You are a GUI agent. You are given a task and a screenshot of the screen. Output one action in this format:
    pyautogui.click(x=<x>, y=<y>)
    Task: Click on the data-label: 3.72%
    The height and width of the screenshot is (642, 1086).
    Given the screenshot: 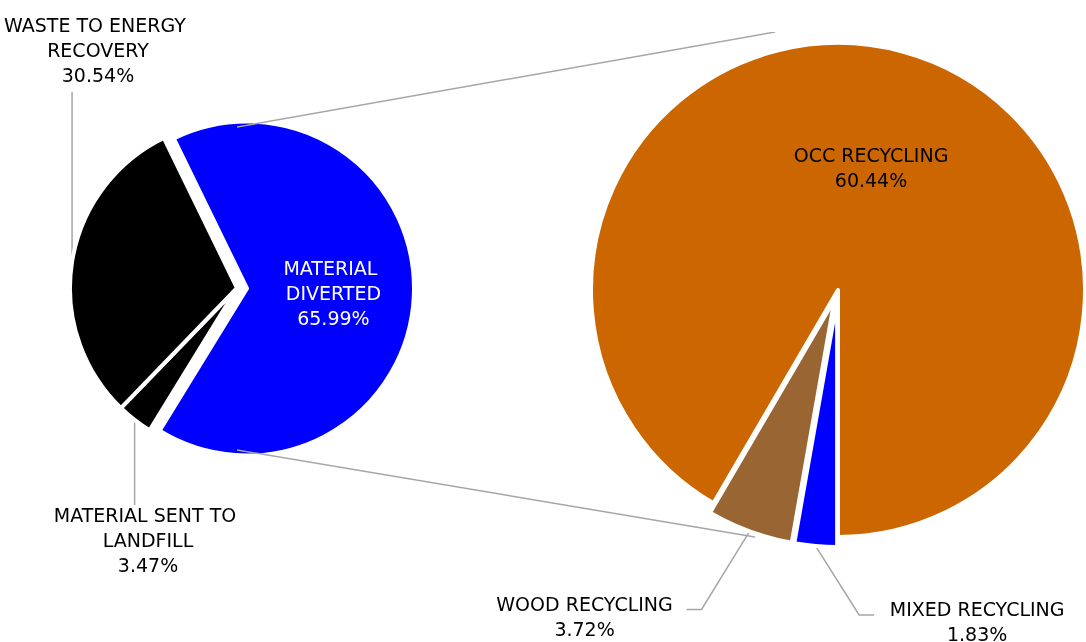 What is the action you would take?
    pyautogui.click(x=584, y=628)
    